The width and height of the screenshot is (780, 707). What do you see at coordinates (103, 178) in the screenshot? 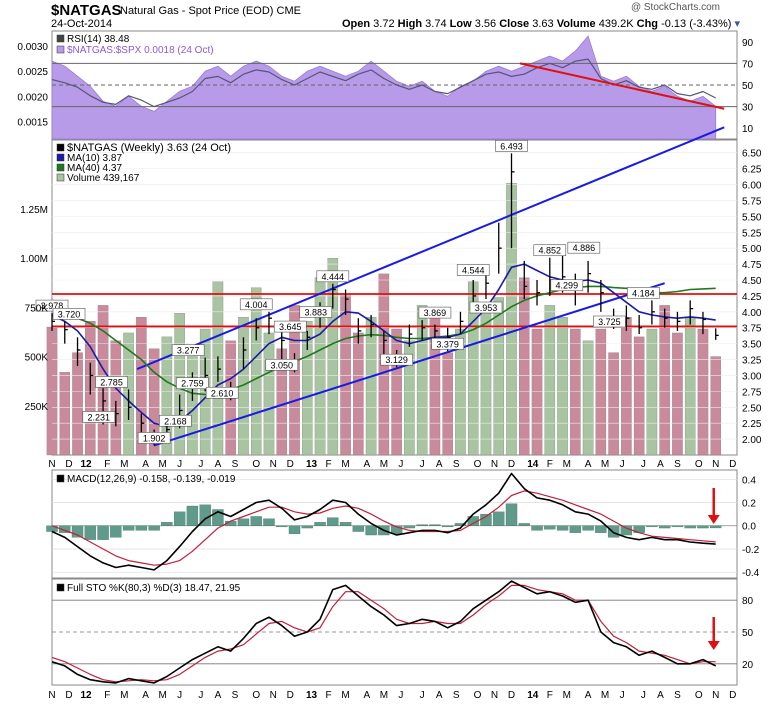
I see `price-legend-label: Volume 439,167` at bounding box center [103, 178].